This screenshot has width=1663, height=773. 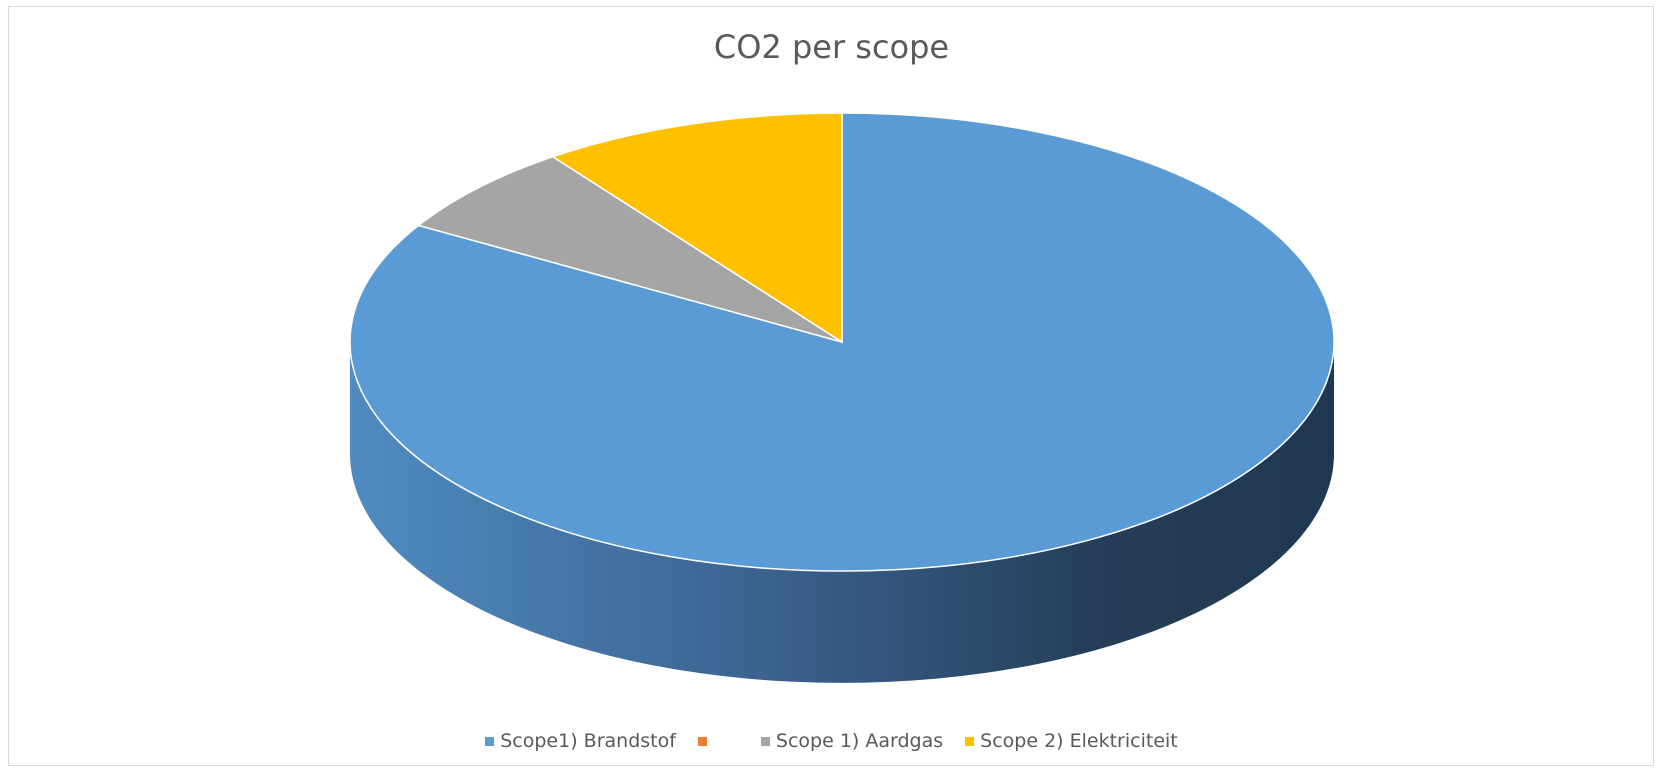 I want to click on legend-item, so click(x=718, y=741).